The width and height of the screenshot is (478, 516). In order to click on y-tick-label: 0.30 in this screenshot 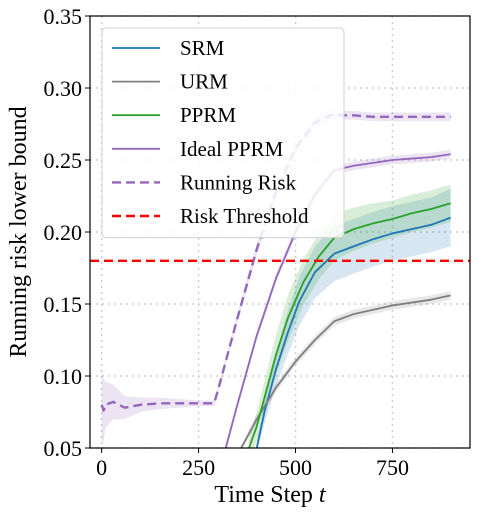, I will do `click(63, 88)`.